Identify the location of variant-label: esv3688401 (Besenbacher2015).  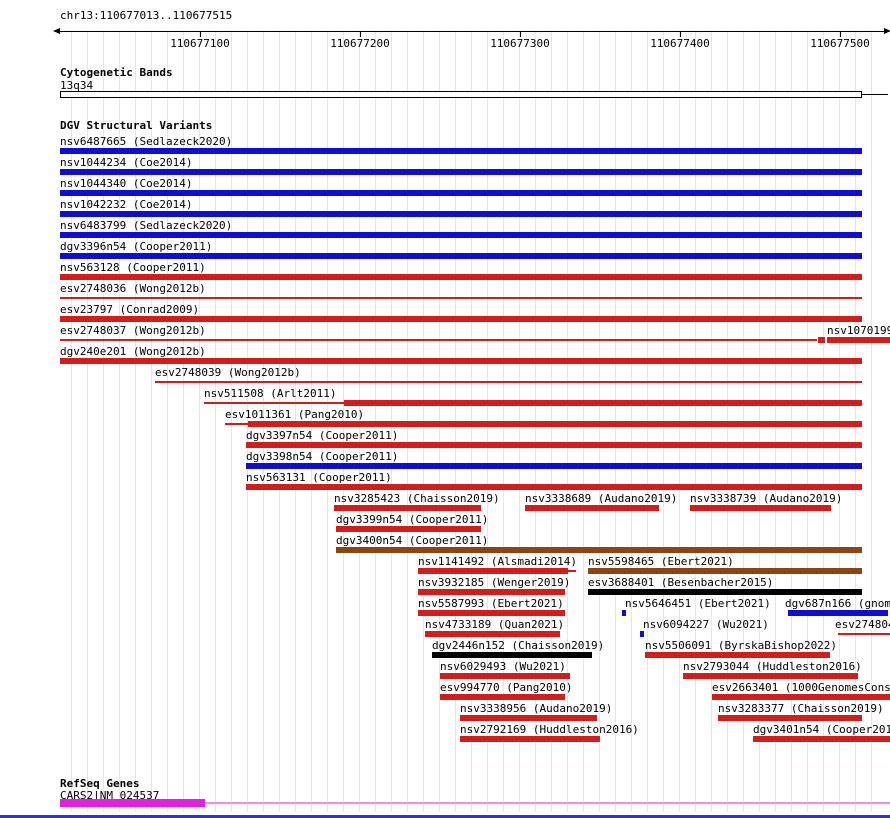
(681, 582).